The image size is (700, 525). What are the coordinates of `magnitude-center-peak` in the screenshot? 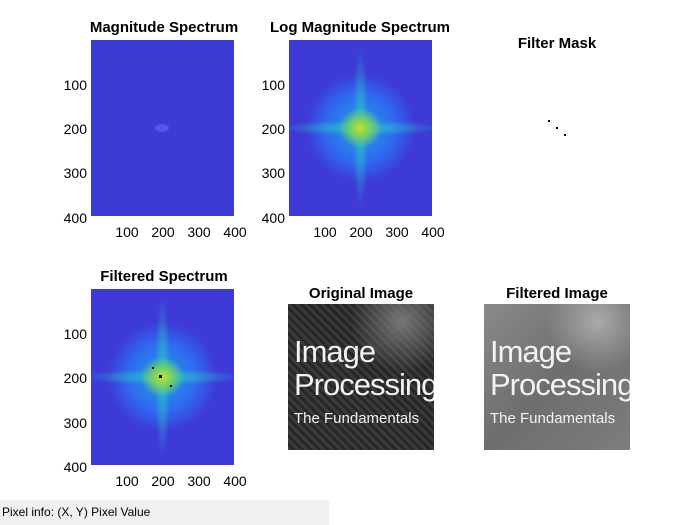 It's located at (162, 128).